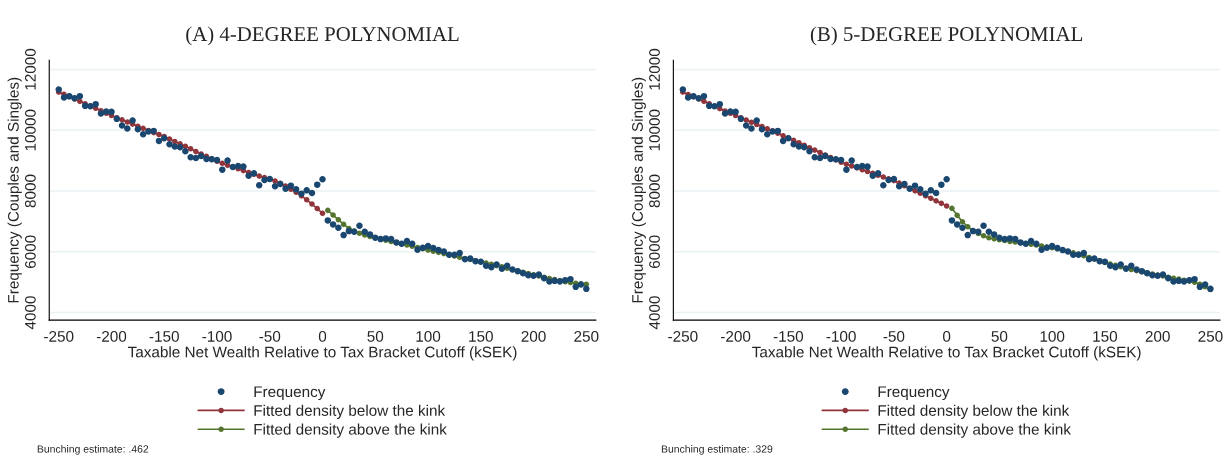  Describe the element at coordinates (946, 36) in the screenshot. I see `chart-title: (B) 5-DEGREE POLYNOMIAL` at that location.